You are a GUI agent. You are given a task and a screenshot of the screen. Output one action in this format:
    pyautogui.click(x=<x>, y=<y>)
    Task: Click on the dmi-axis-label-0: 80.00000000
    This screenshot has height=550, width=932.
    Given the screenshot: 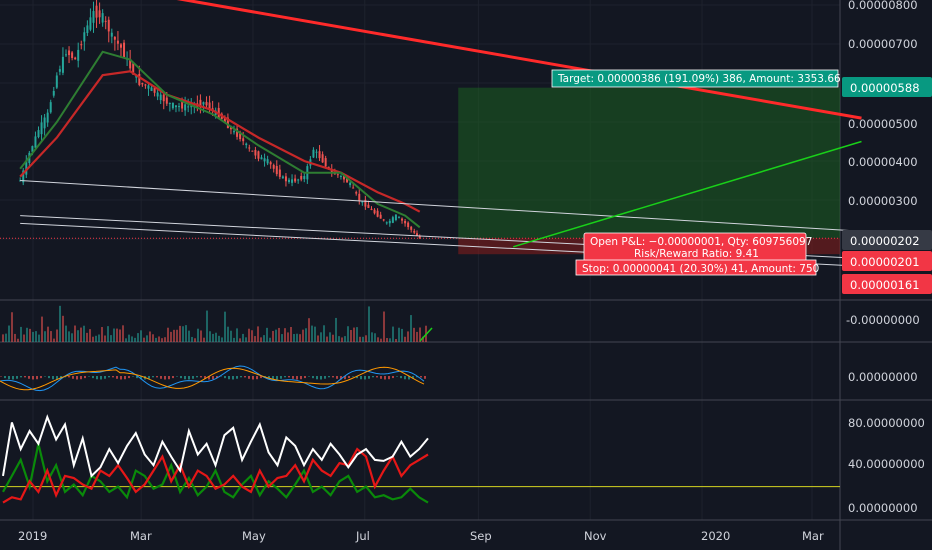 What is the action you would take?
    pyautogui.click(x=886, y=423)
    